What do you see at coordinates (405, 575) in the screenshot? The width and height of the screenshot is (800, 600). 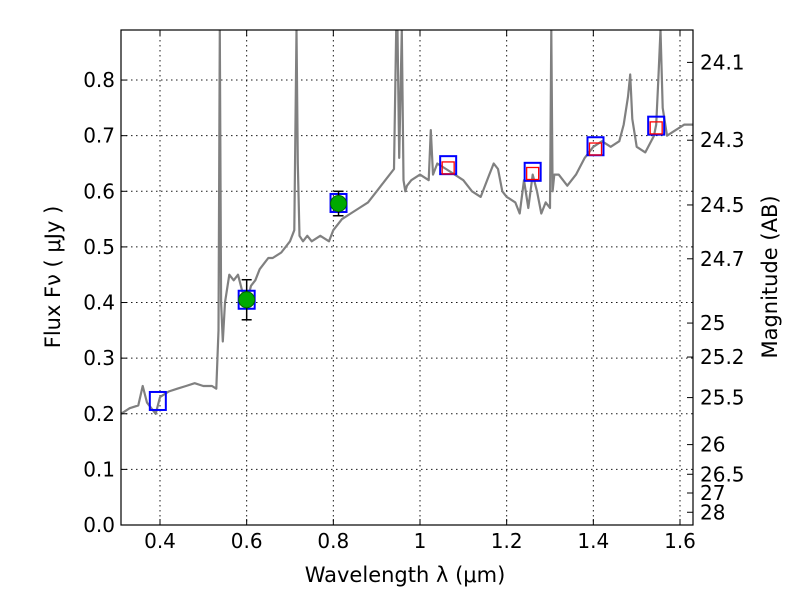 I see `x-axis-title: Wavelength λ (μm)` at bounding box center [405, 575].